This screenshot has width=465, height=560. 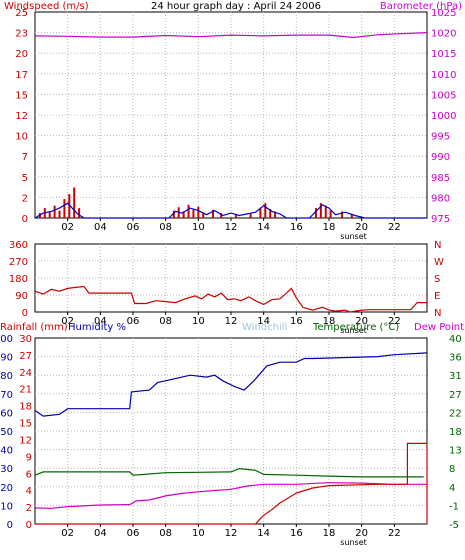 What do you see at coordinates (229, 472) in the screenshot?
I see `temperature-line` at bounding box center [229, 472].